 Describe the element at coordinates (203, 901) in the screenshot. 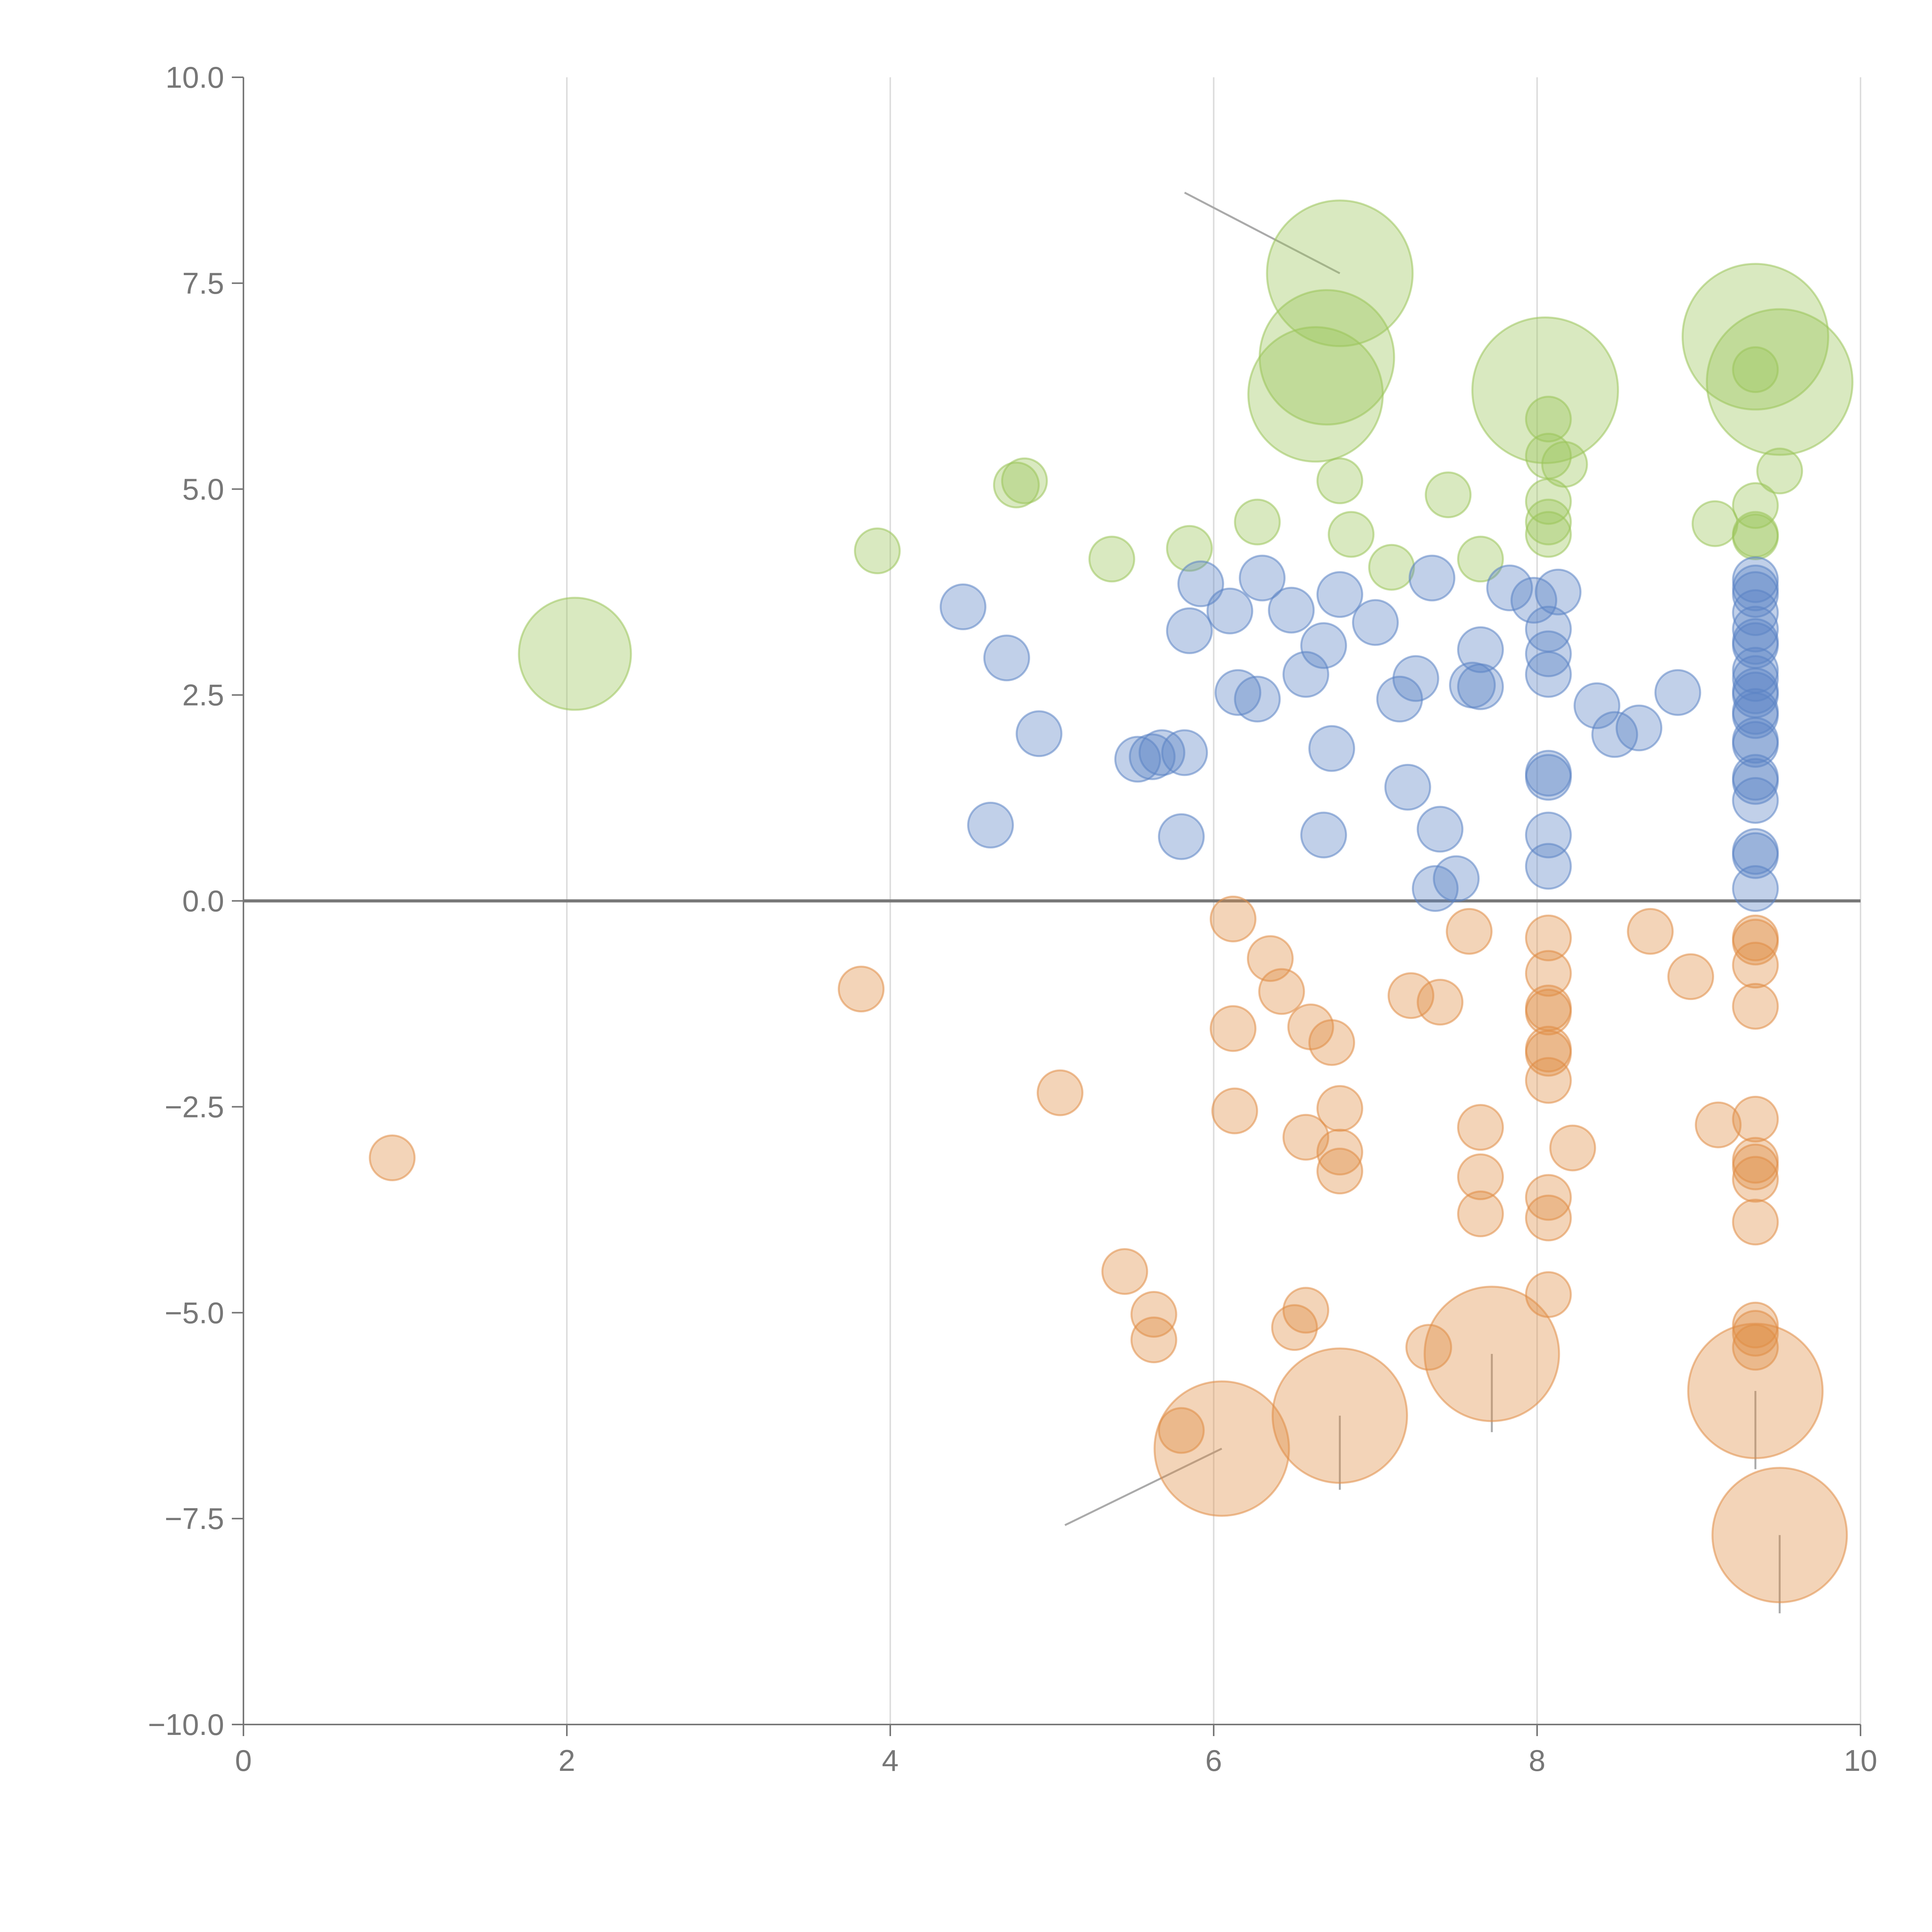

I see `y-tick-label: 0.0` at that location.